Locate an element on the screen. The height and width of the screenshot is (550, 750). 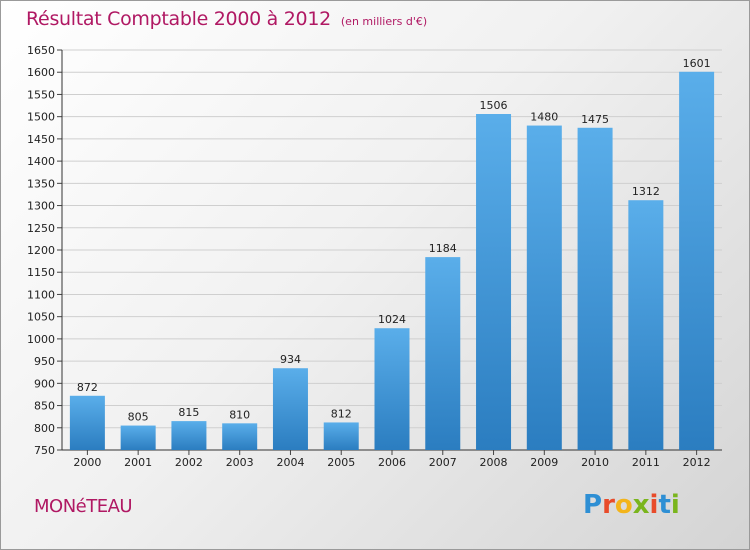
y-tick-label: 950 is located at coordinates (44, 361).